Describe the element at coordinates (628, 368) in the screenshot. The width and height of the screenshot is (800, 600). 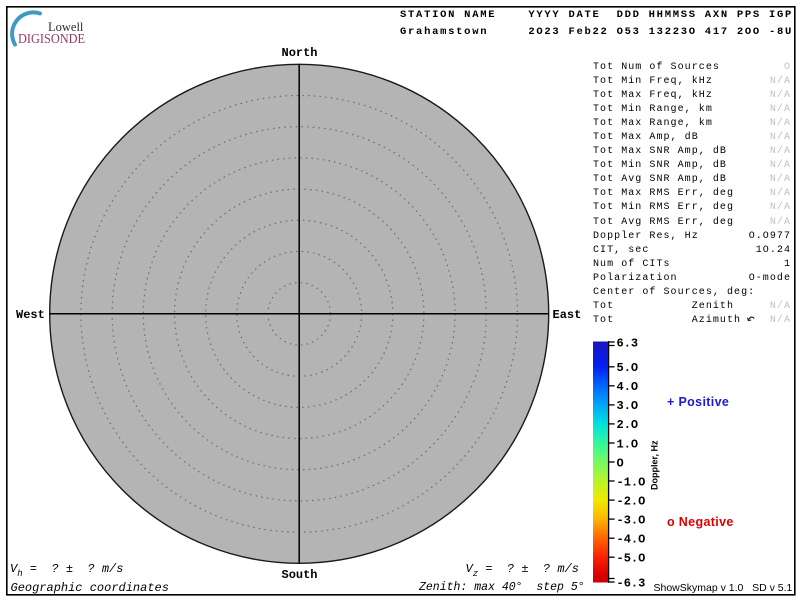
I see `svg-text: 5.O` at that location.